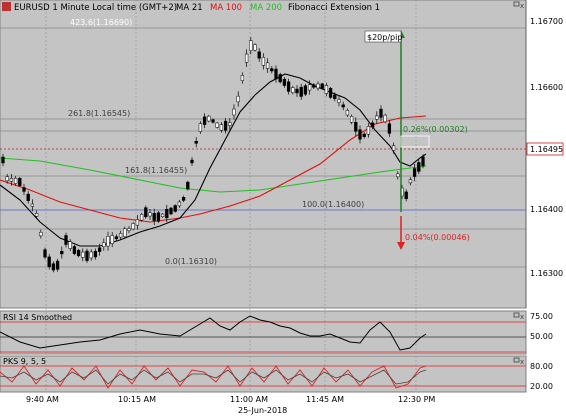 The height and width of the screenshot is (420, 566). I want to click on fib-label-1618: 161.8(1.16455), so click(156, 170).